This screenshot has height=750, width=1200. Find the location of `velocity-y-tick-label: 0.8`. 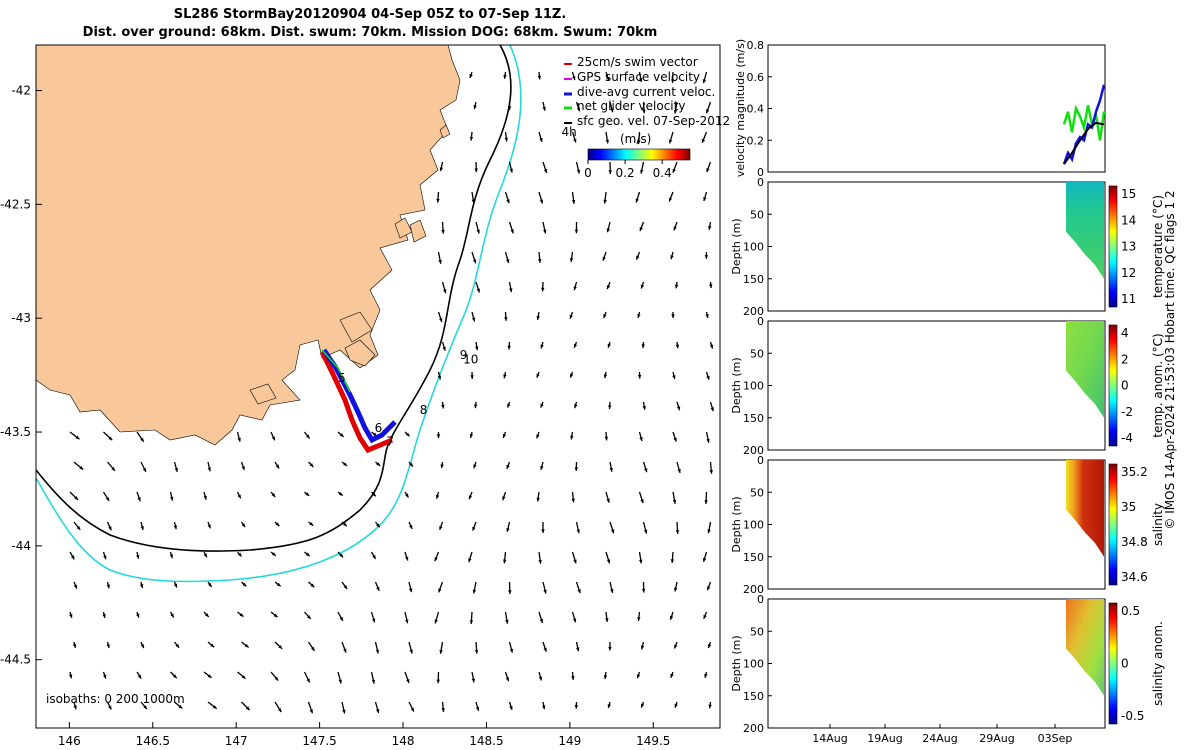

velocity-y-tick-label: 0.8 is located at coordinates (756, 45).